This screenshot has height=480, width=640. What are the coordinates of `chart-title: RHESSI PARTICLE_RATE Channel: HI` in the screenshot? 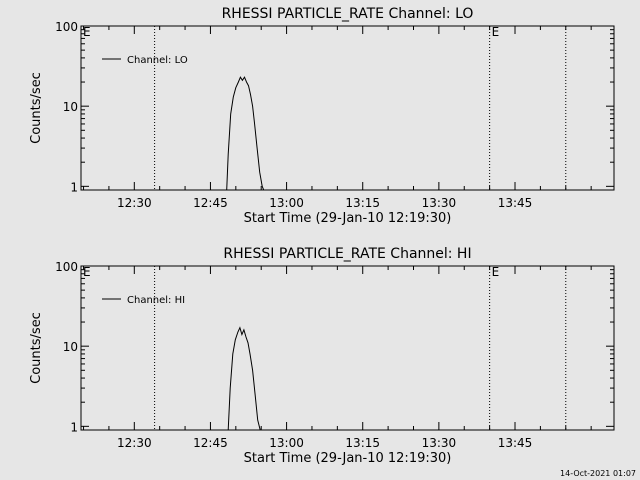 It's located at (347, 254).